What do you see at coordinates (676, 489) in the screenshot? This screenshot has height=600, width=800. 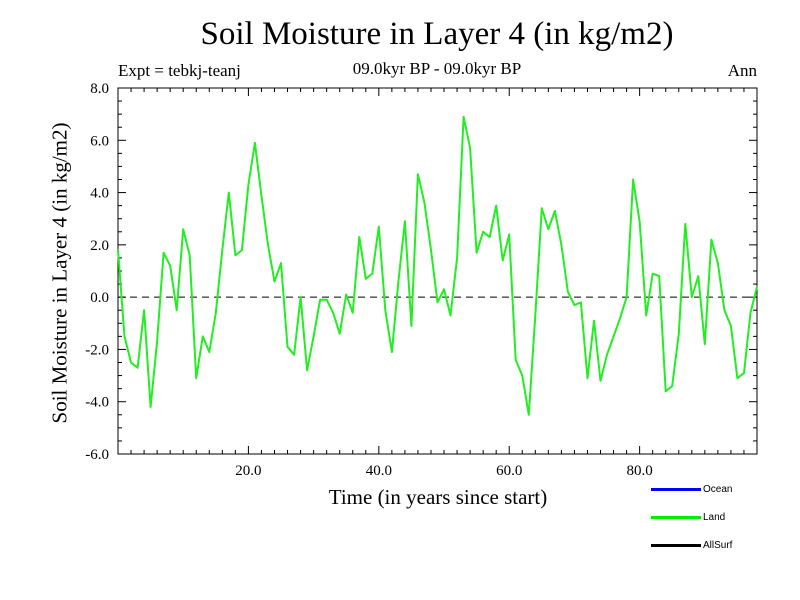 I see `legend-line-ocean` at bounding box center [676, 489].